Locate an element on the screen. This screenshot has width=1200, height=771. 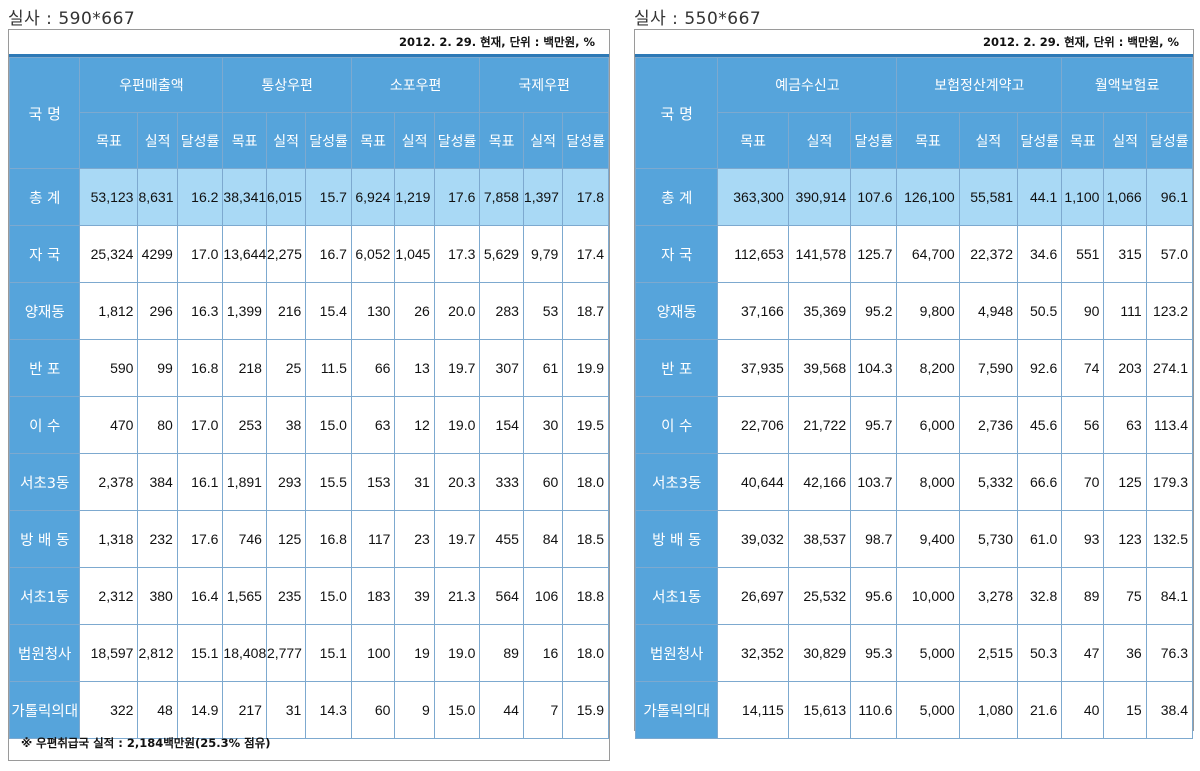
table-cell: 38,537 is located at coordinates (819, 539).